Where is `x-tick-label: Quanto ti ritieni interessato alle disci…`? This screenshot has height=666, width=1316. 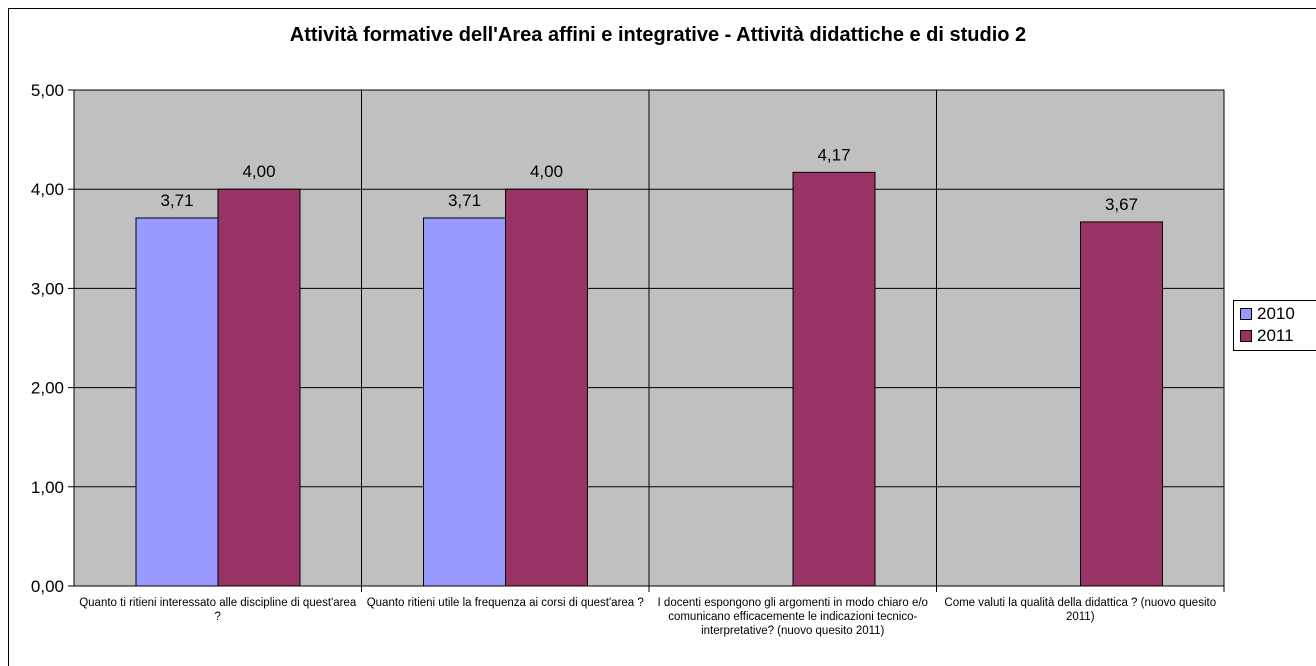 x-tick-label: Quanto ti ritieni interessato alle disci… is located at coordinates (218, 610).